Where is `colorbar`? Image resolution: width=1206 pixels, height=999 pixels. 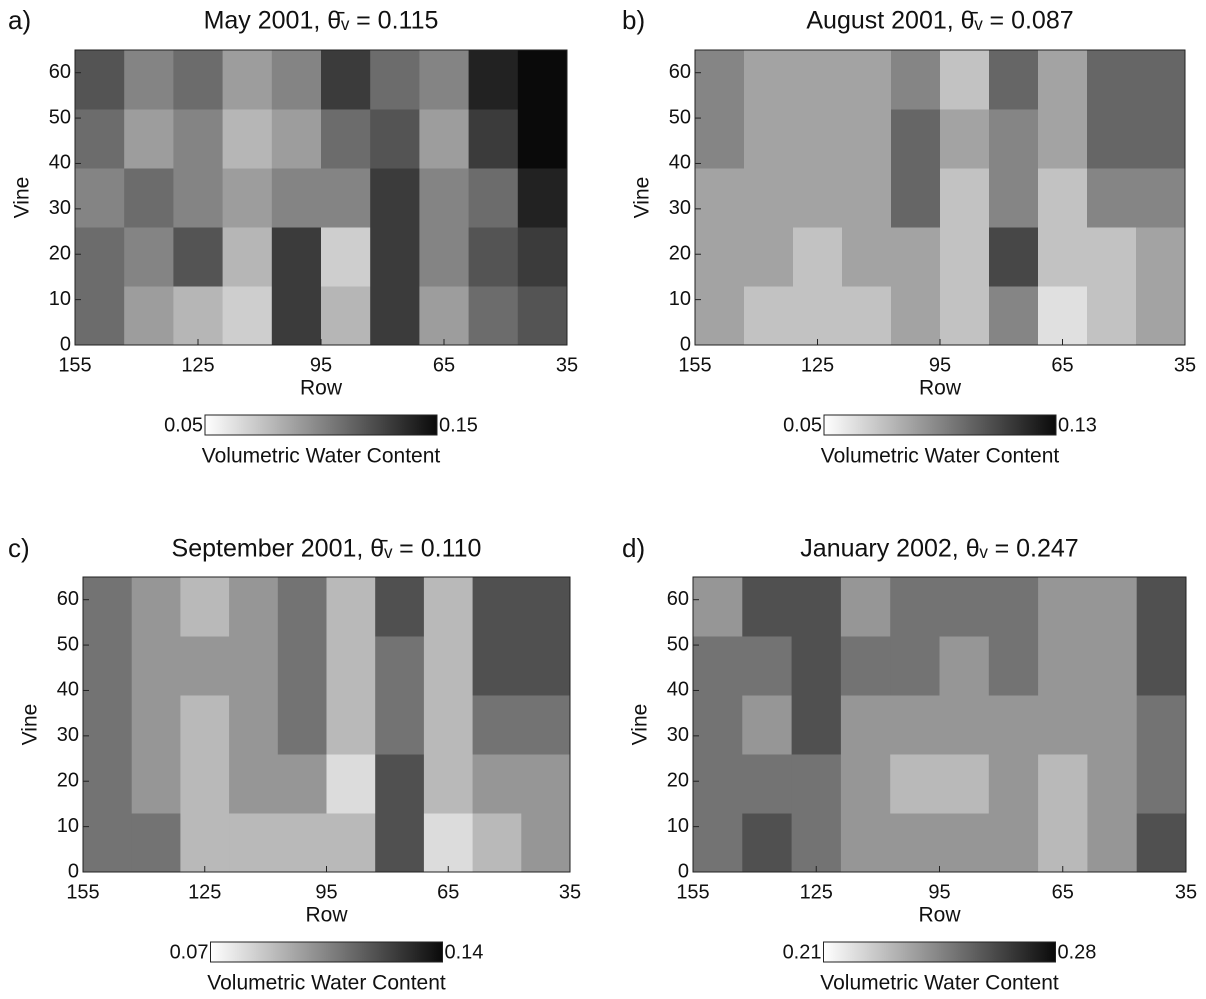 colorbar is located at coordinates (321, 425).